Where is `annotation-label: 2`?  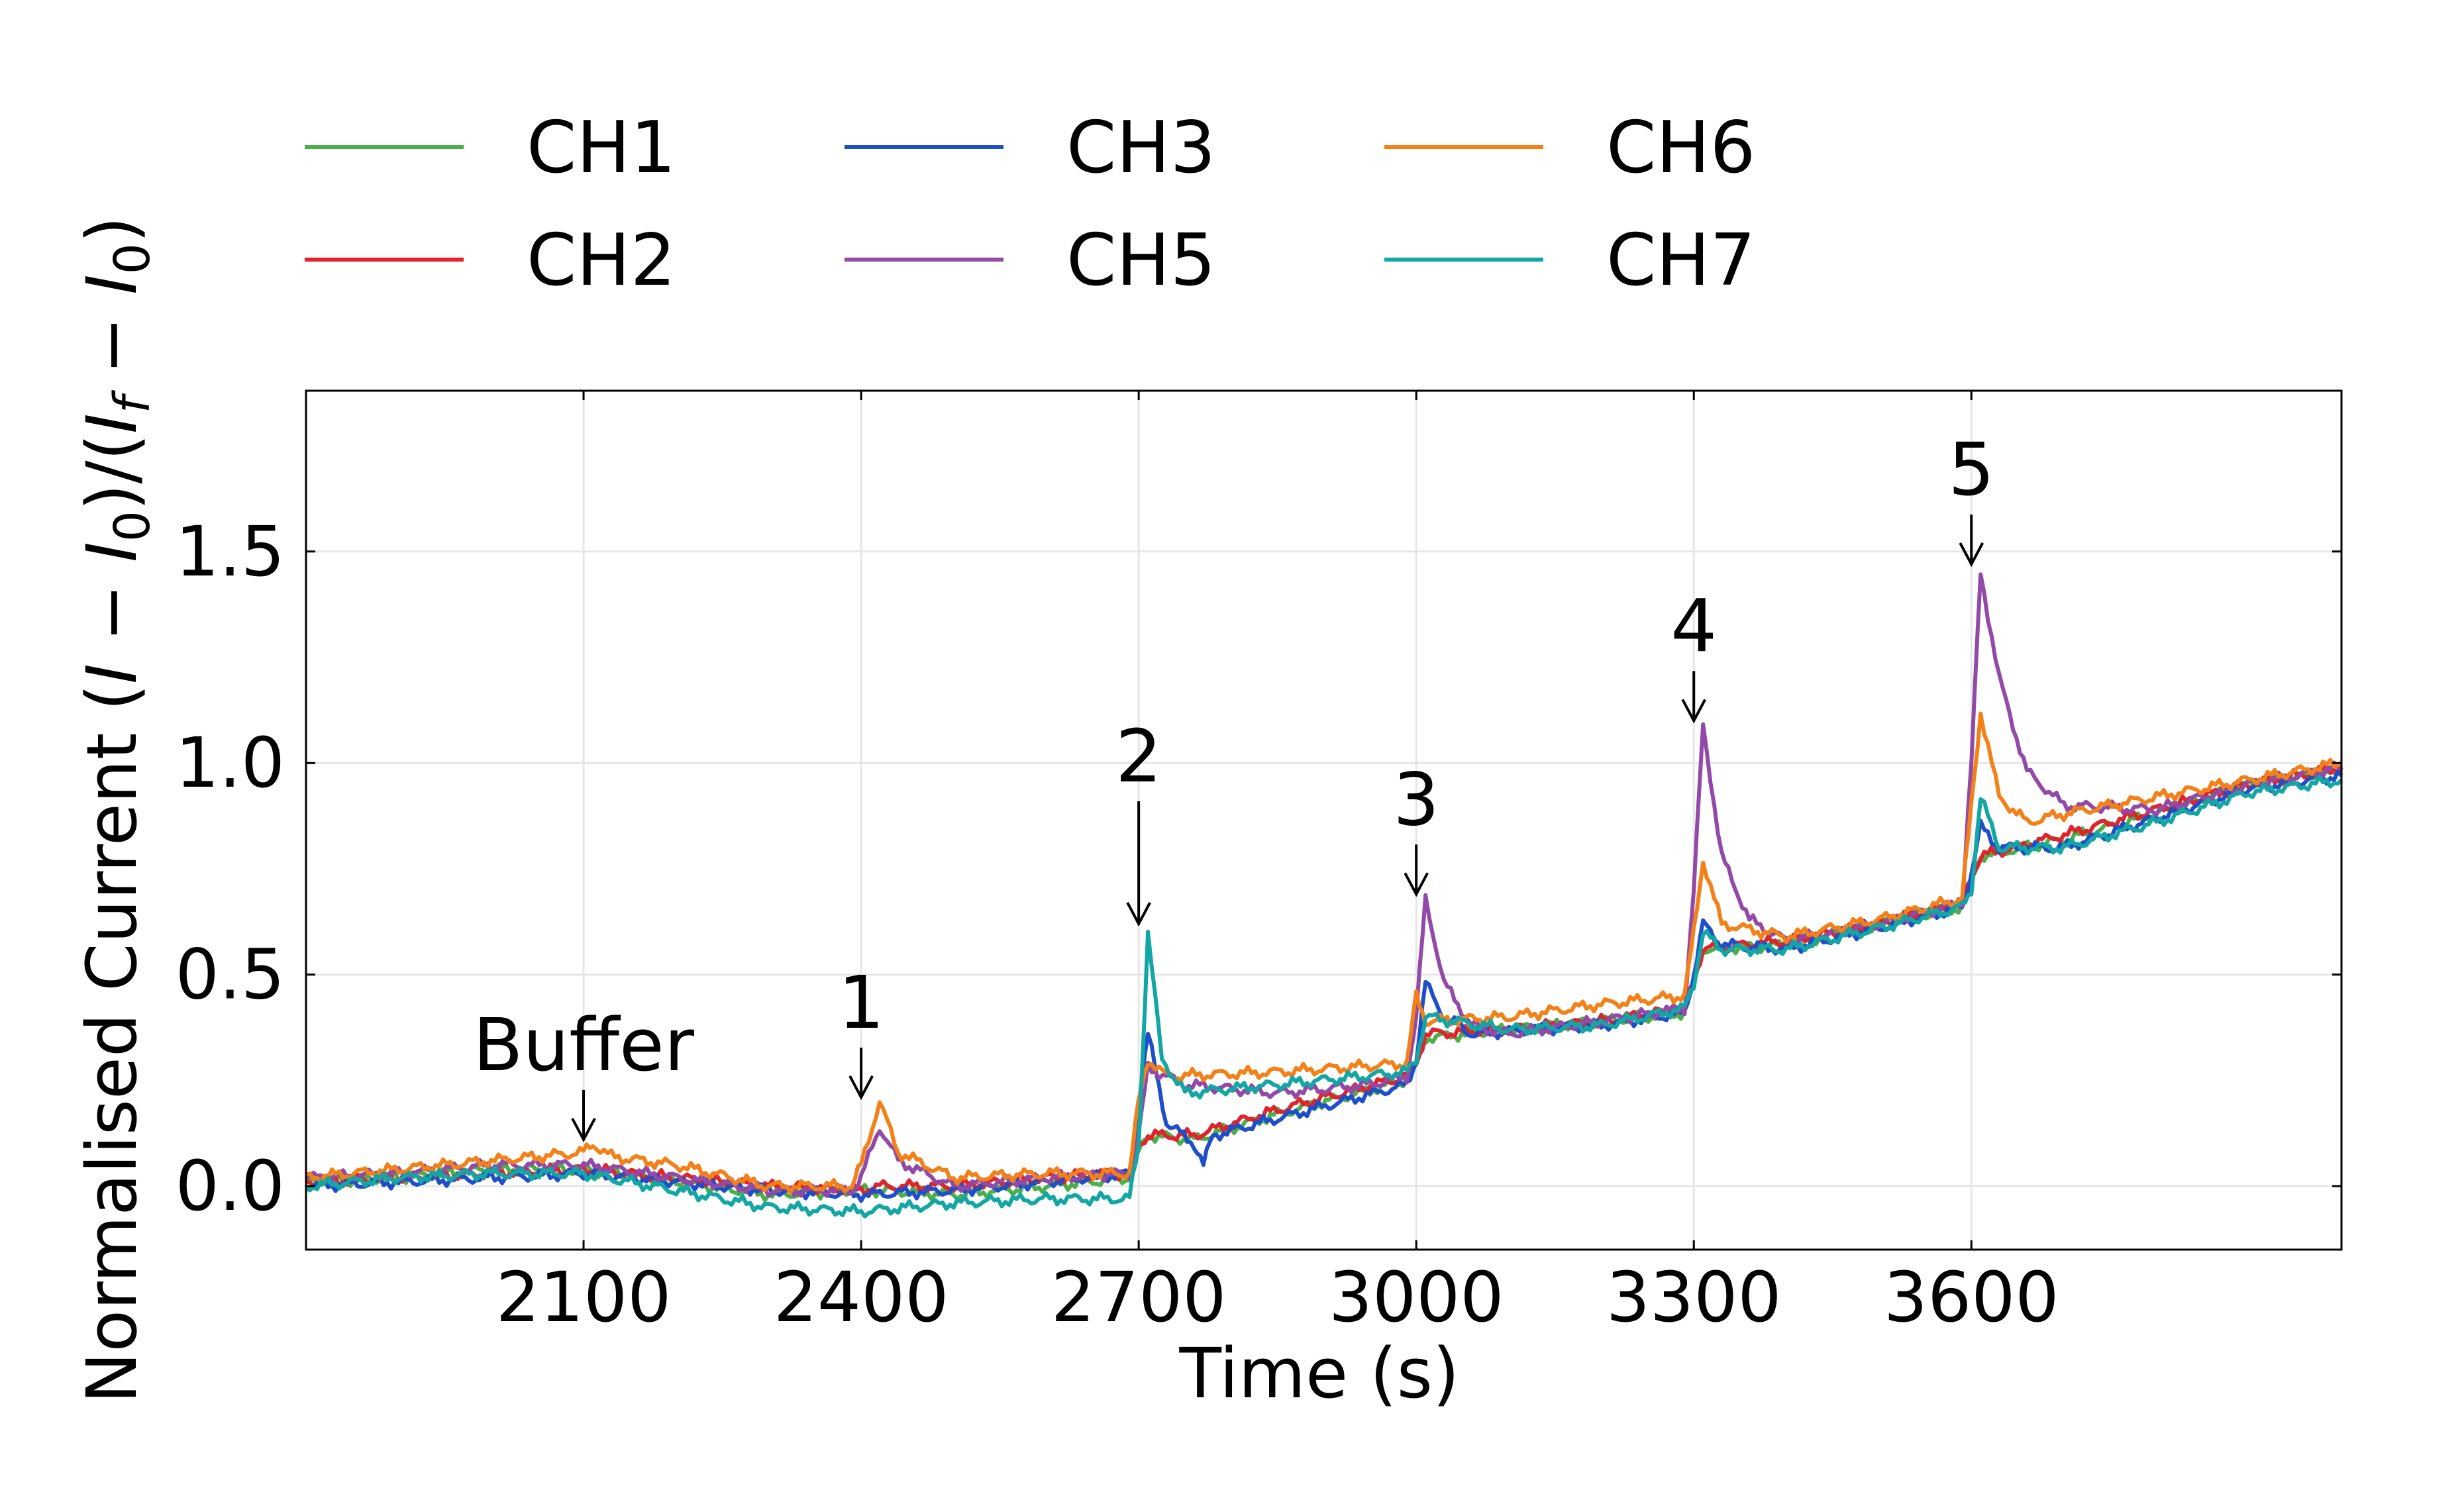
annotation-label: 2 is located at coordinates (1138, 756).